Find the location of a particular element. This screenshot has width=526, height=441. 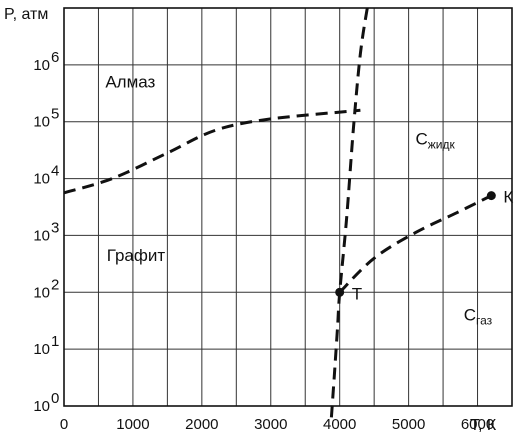

y-tick-exponent: 5 is located at coordinates (55, 114).